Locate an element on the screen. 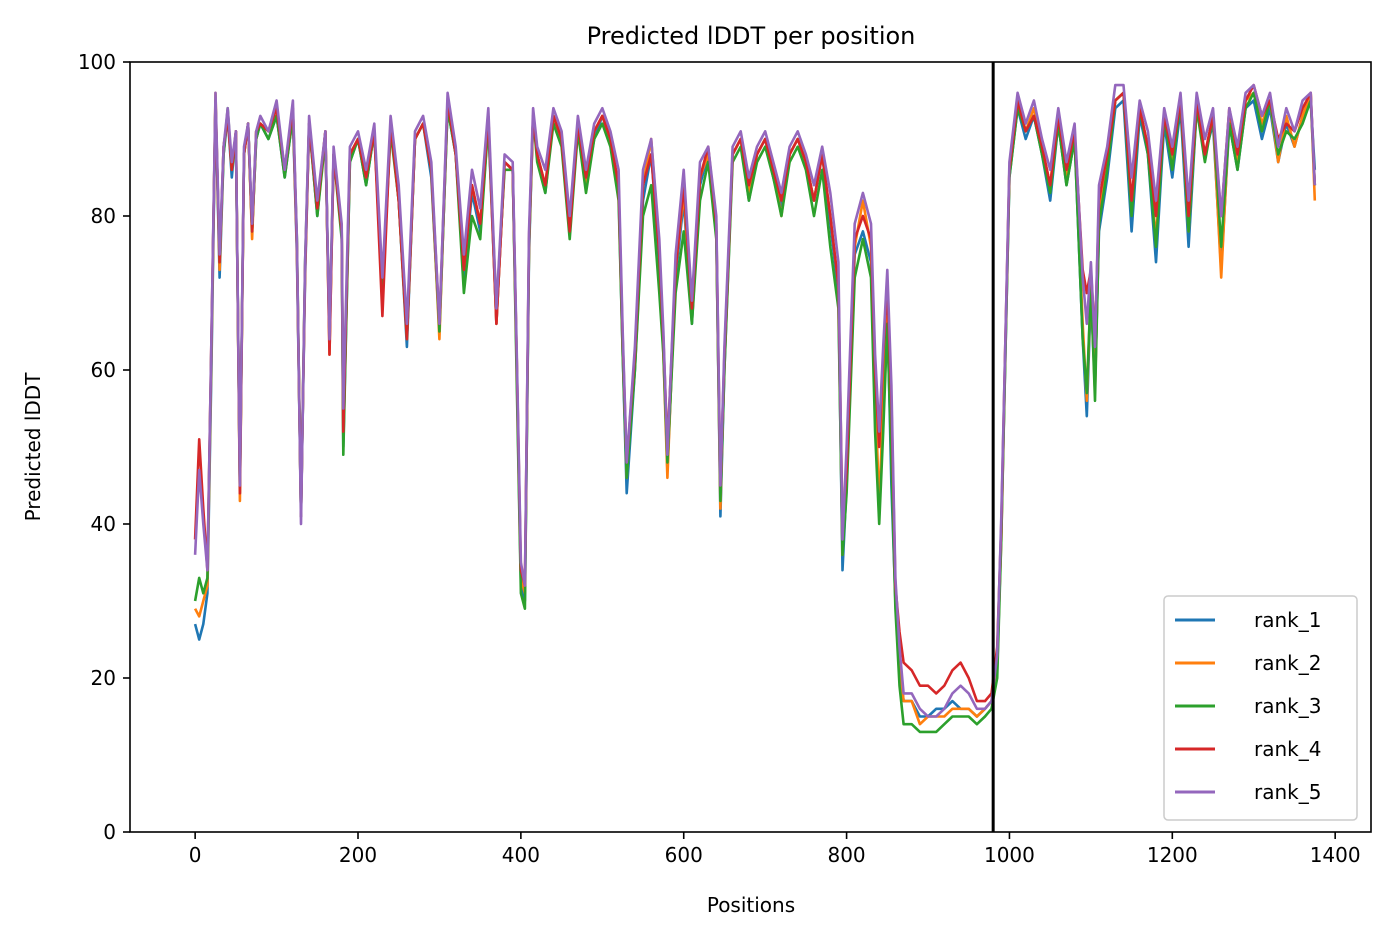 The width and height of the screenshot is (1392, 939). legend-label: rank_2 is located at coordinates (1287, 663).